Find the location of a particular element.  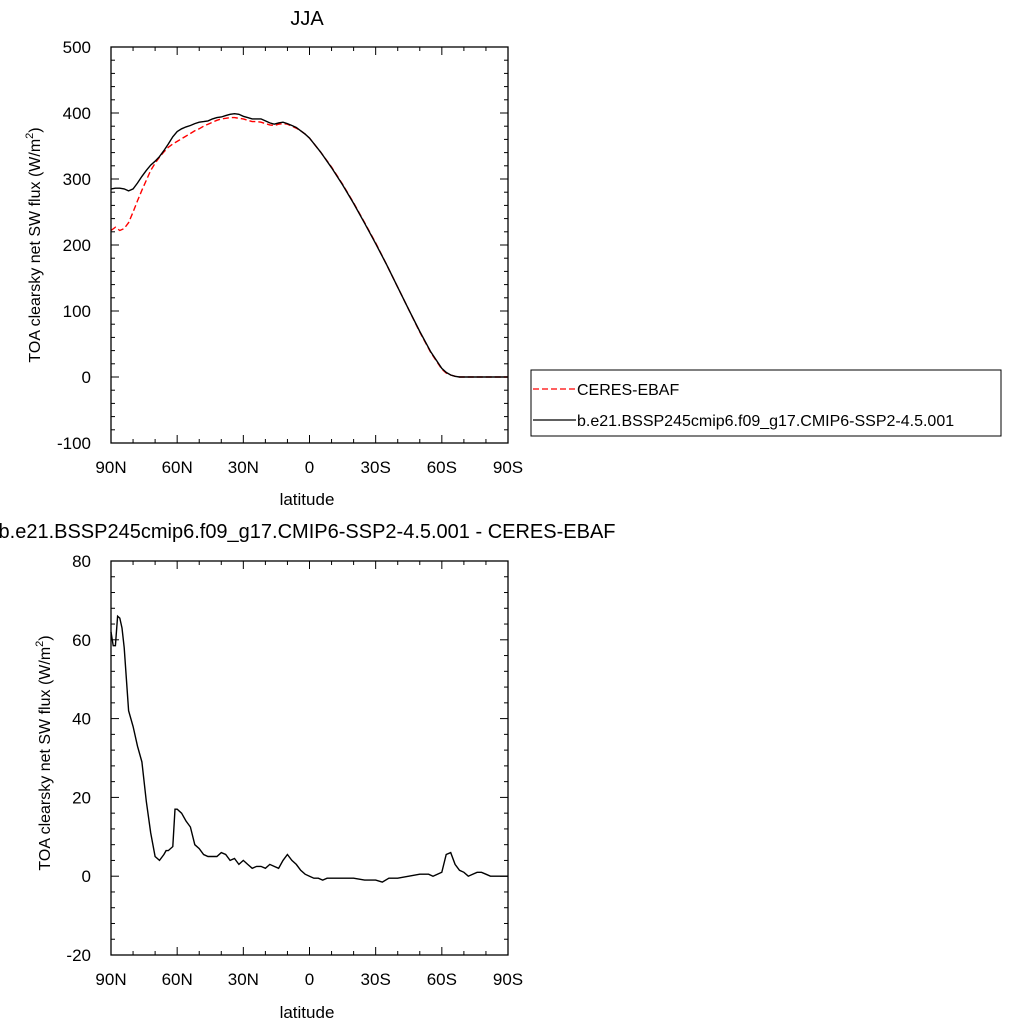

chart1-x-tick-label: 60N is located at coordinates (177, 467).